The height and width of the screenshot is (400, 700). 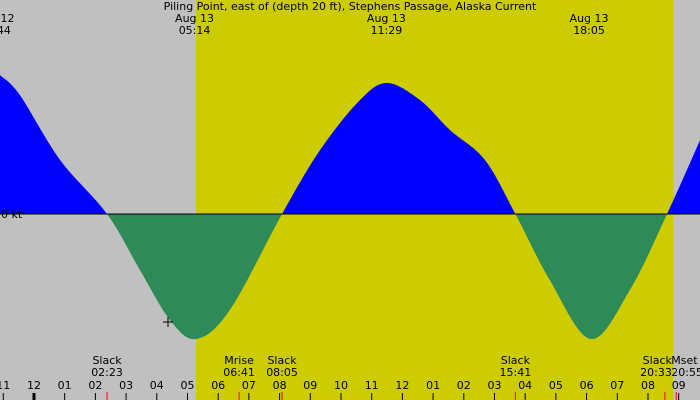 I want to click on event-time: 20:55, so click(x=685, y=372).